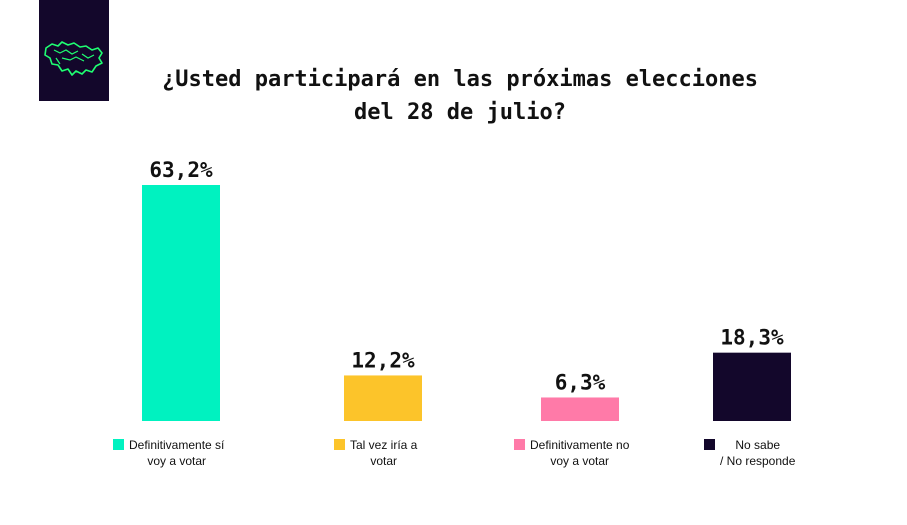 The width and height of the screenshot is (907, 525). Describe the element at coordinates (752, 338) in the screenshot. I see `bar-value-label-4: 18,3%` at that location.